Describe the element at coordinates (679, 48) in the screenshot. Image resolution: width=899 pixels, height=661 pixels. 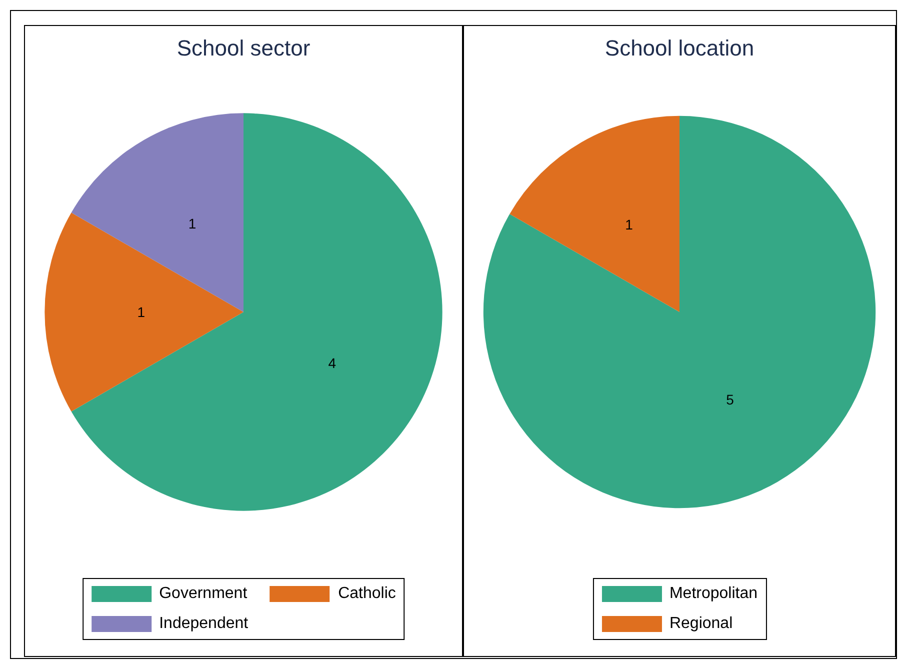
I see `chart-title: School location` at that location.